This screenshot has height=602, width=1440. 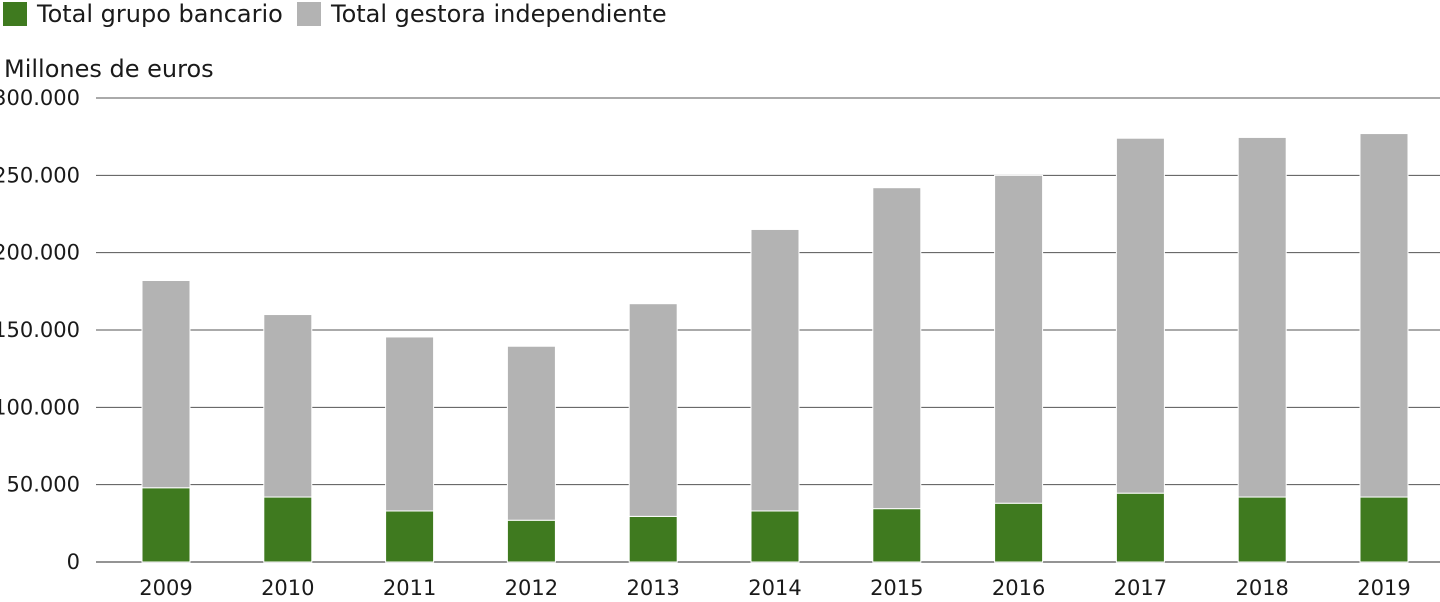 I want to click on x-tick-label: 2010, so click(x=287, y=588).